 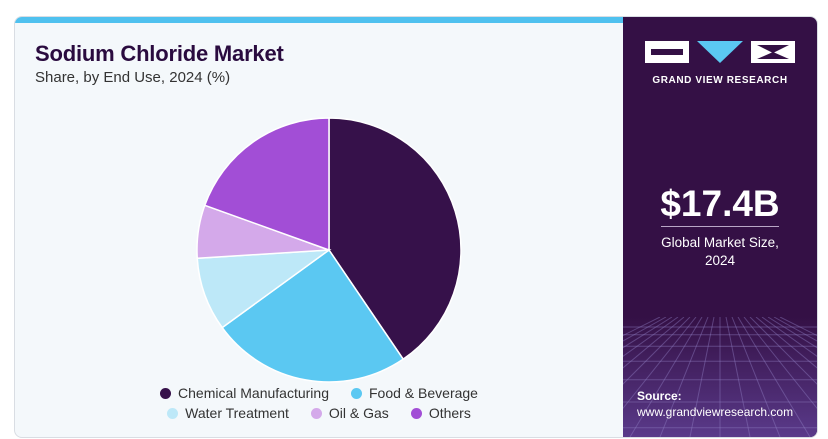 I want to click on chart-subtitle: Share, by End Use, 2024 (%), so click(x=133, y=77).